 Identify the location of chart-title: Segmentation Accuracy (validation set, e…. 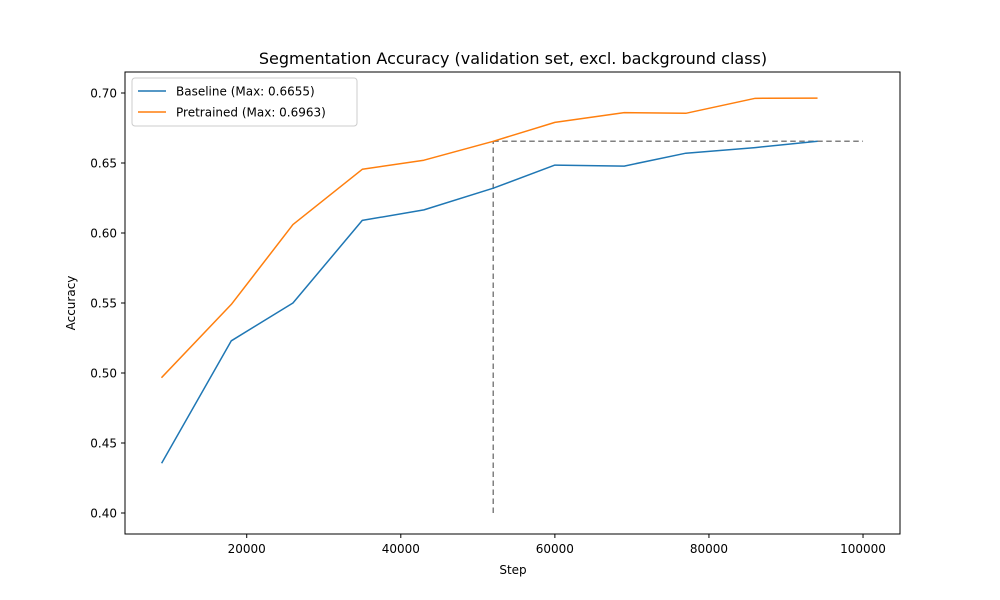
(513, 58).